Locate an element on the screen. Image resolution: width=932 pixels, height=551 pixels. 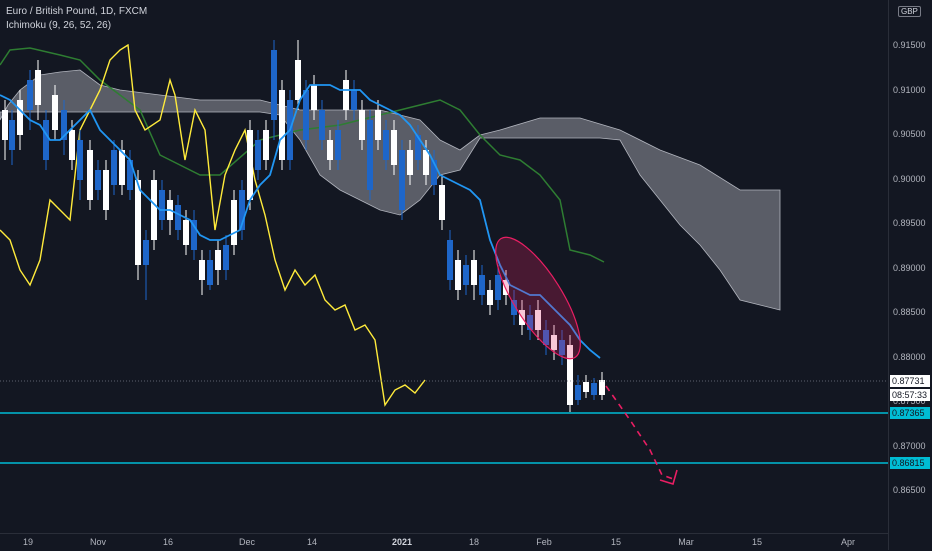
price-tick-label: 0.89000 is located at coordinates (909, 268).